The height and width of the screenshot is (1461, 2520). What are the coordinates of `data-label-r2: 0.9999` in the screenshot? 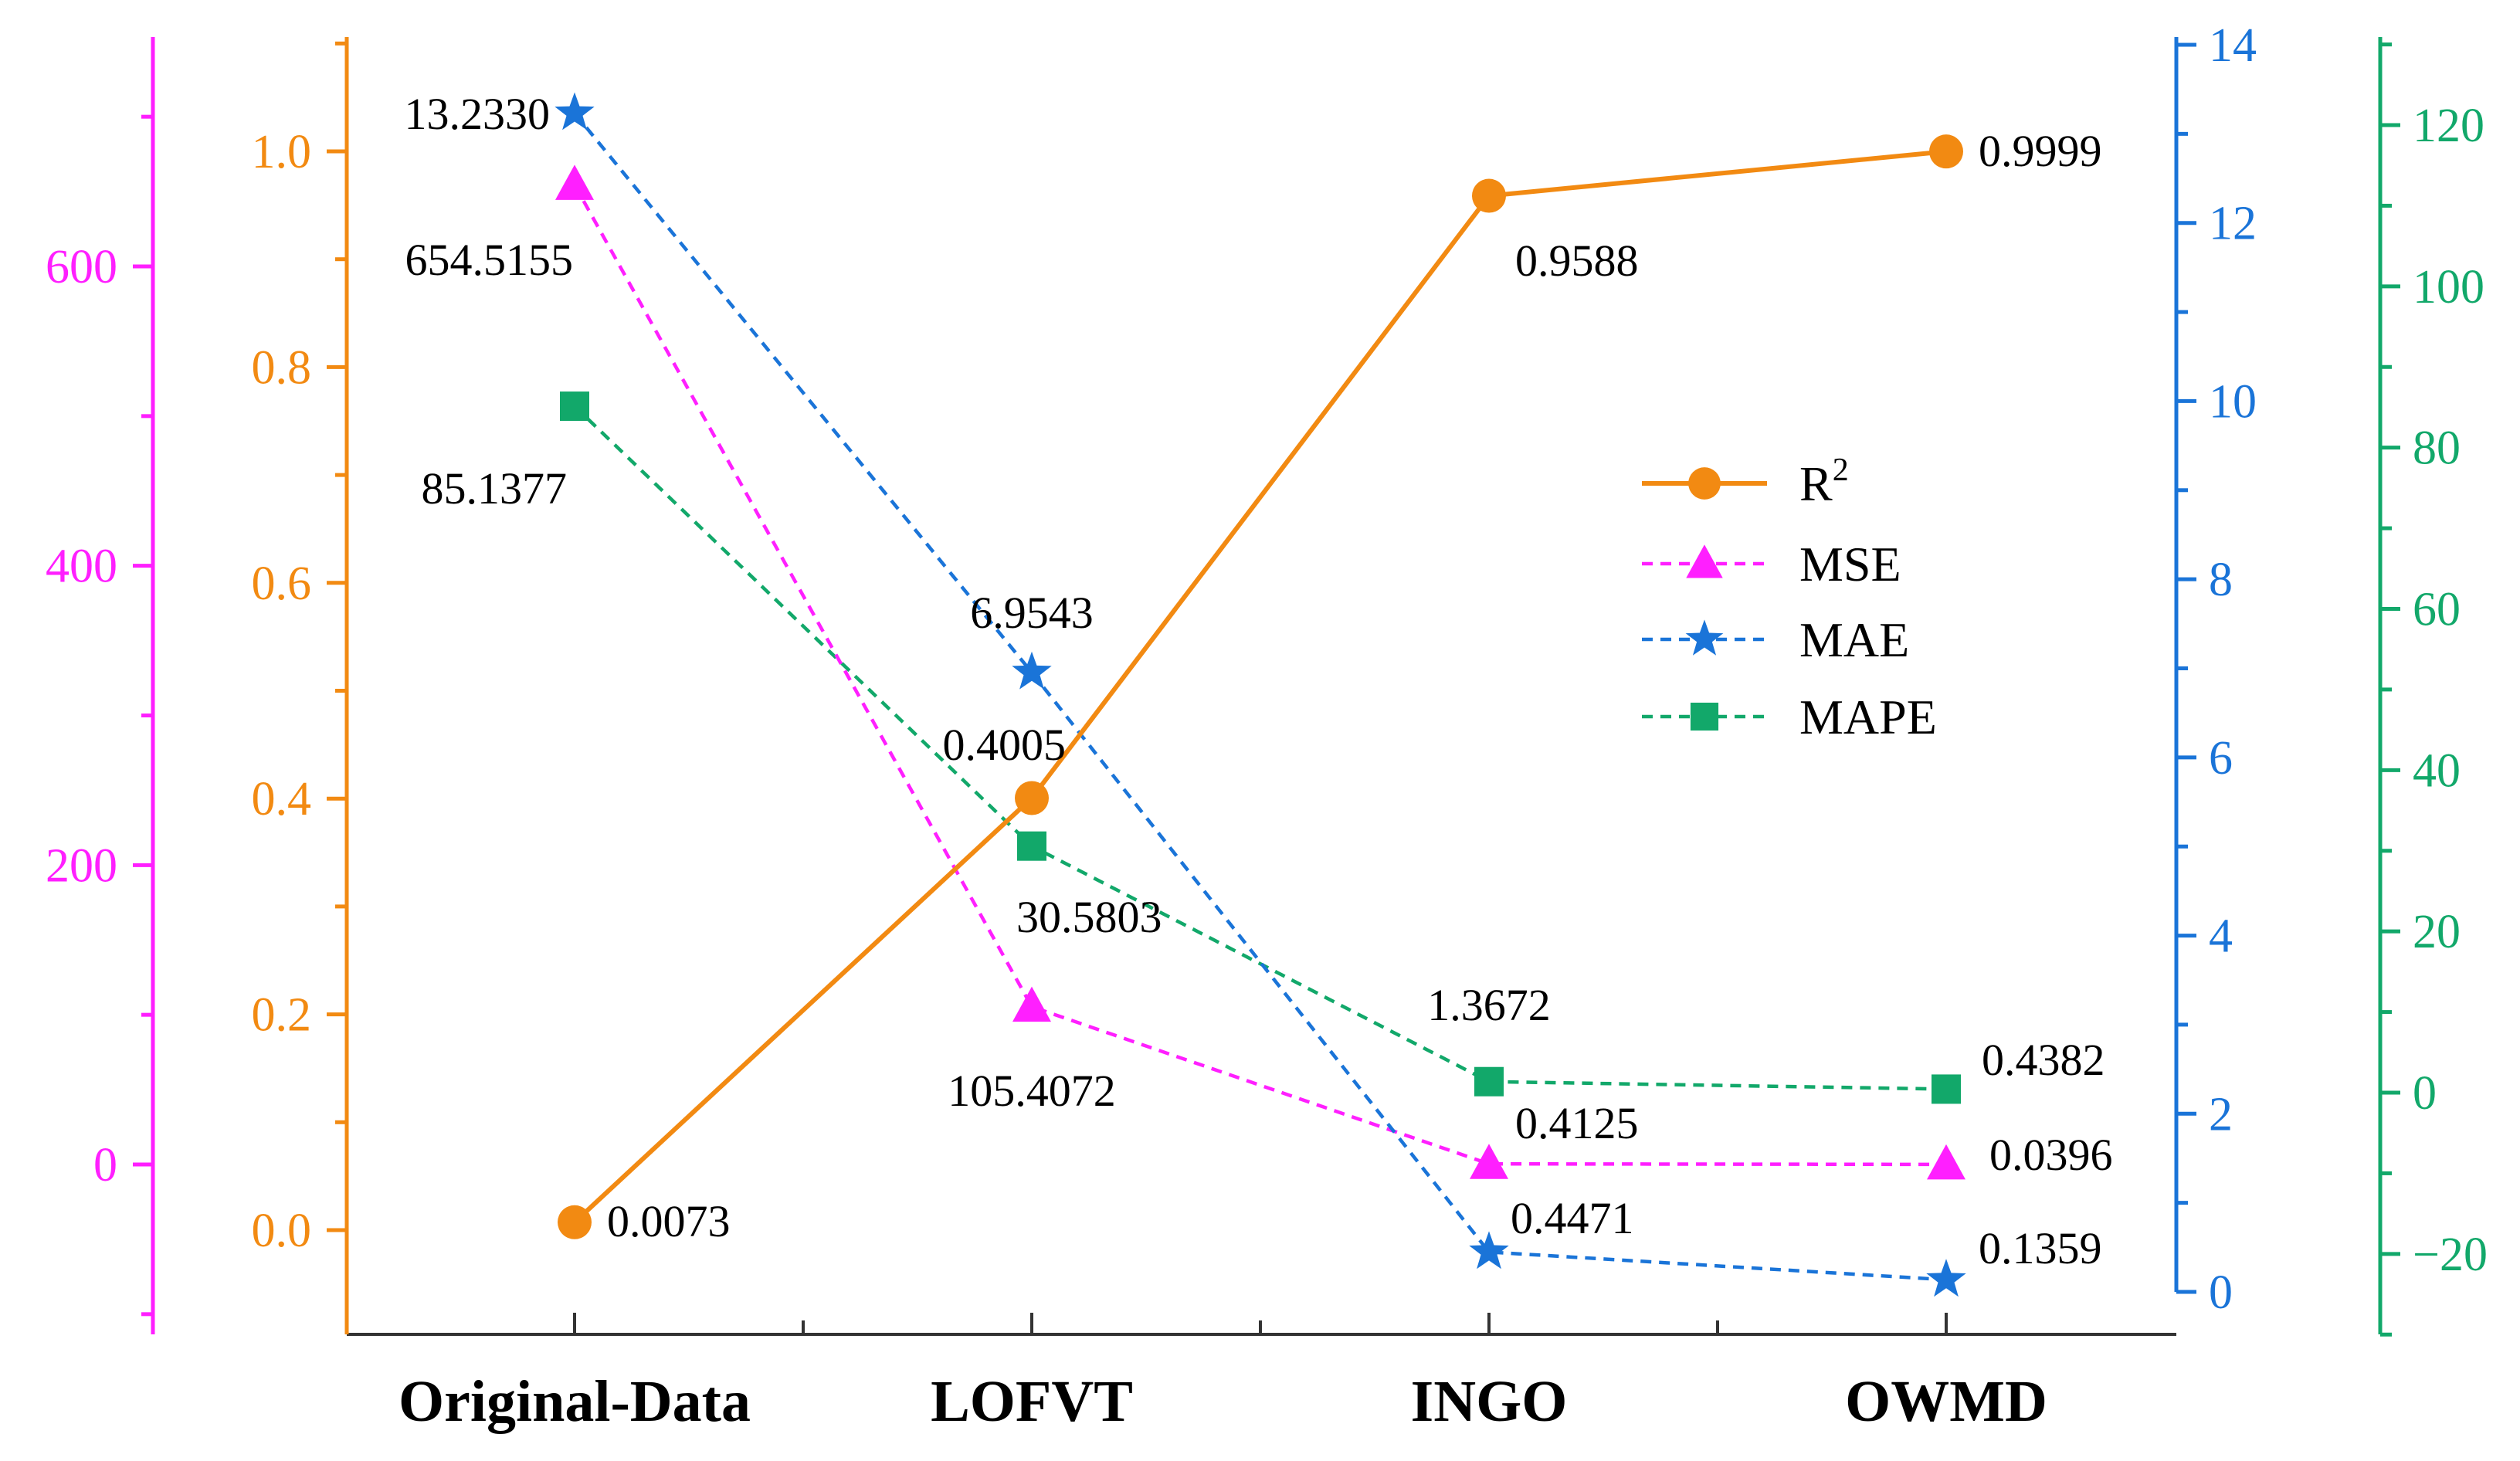 It's located at (2040, 151).